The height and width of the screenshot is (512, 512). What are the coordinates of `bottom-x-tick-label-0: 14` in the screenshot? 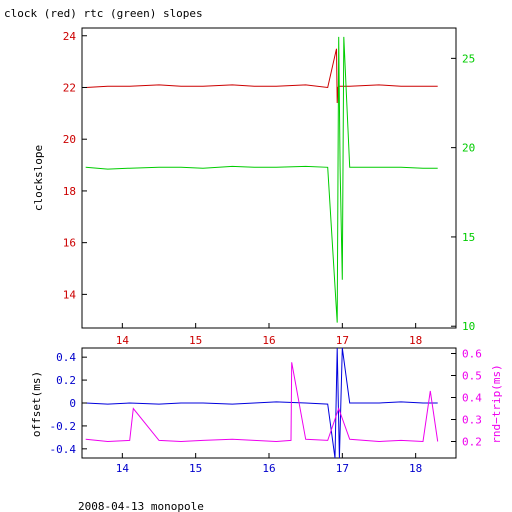 It's located at (123, 468).